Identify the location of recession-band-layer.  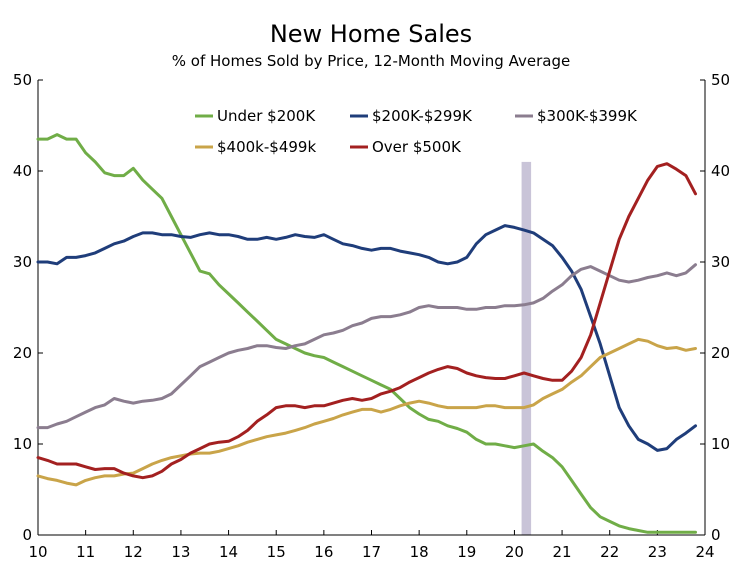
(526, 348).